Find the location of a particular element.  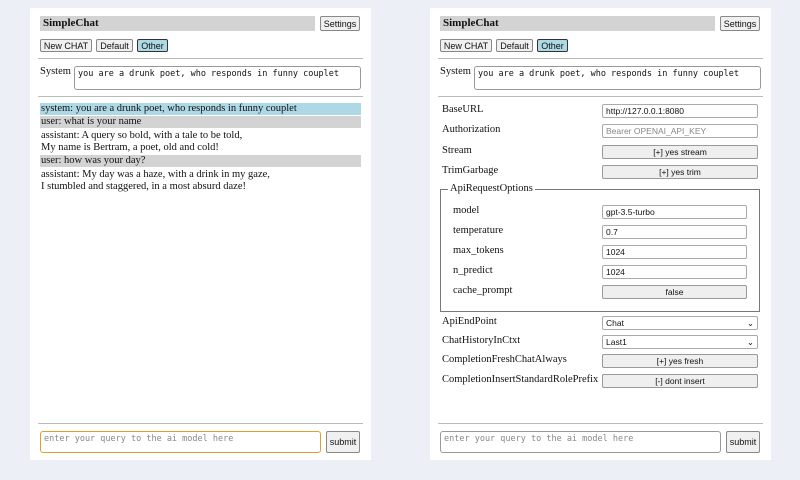

apiendpoint-value: Chat is located at coordinates (615, 323).